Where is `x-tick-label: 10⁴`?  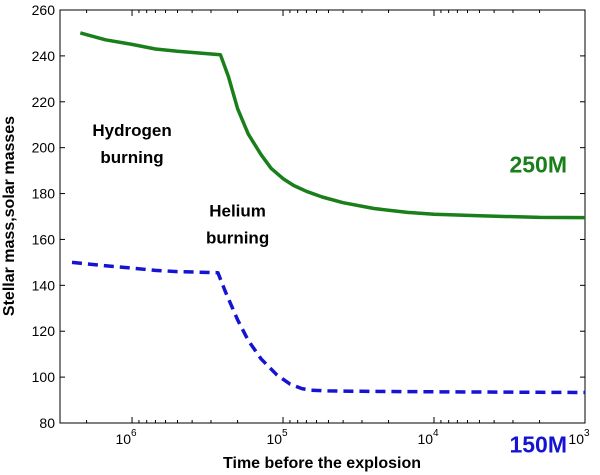 x-tick-label: 10⁴ is located at coordinates (428, 437).